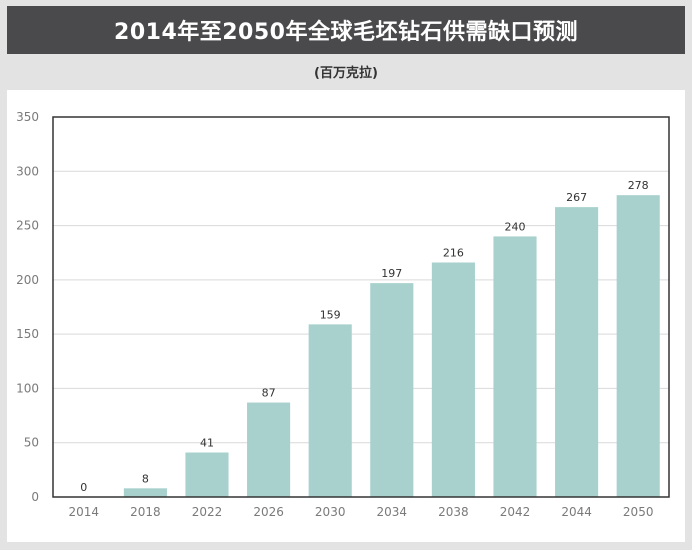  Describe the element at coordinates (330, 314) in the screenshot. I see `data-label: 159` at that location.